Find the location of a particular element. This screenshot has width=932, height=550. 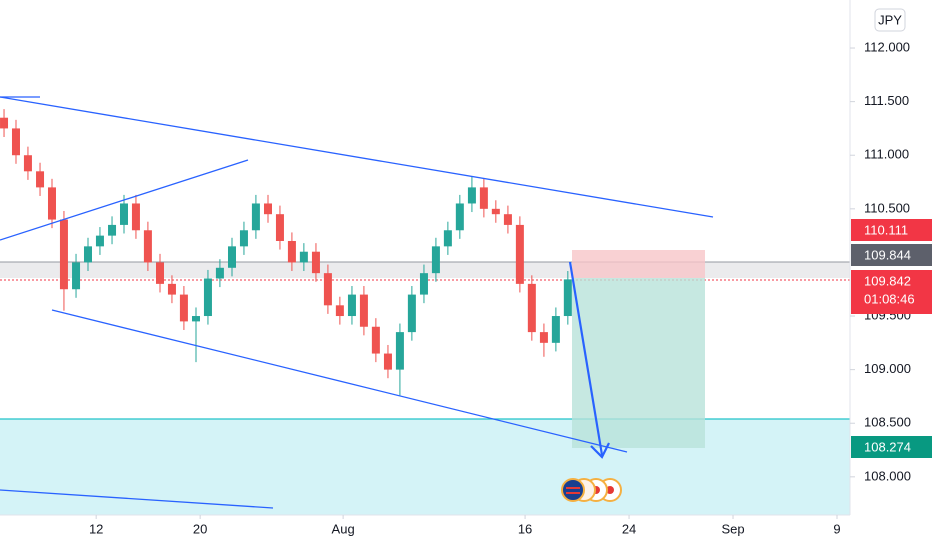

price-label: 110.111 is located at coordinates (886, 229).